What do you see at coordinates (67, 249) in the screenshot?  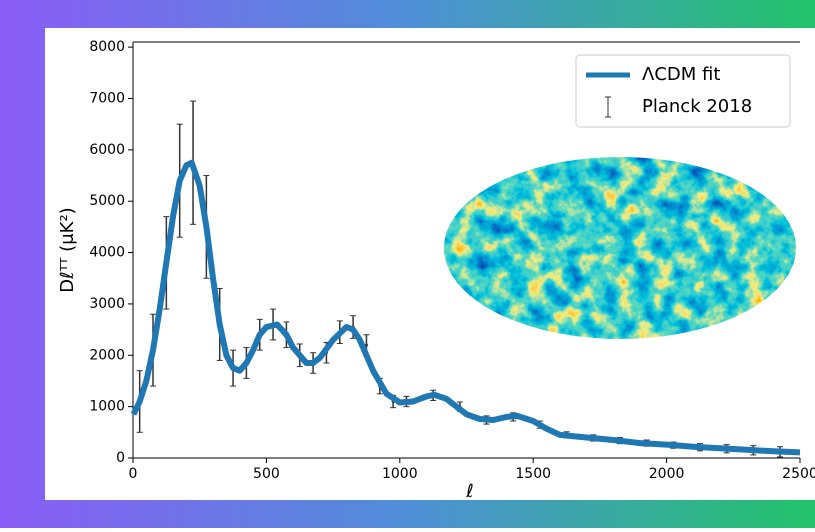 I see `y-axis-label: Dℓᵀᵀ (μK²)` at bounding box center [67, 249].